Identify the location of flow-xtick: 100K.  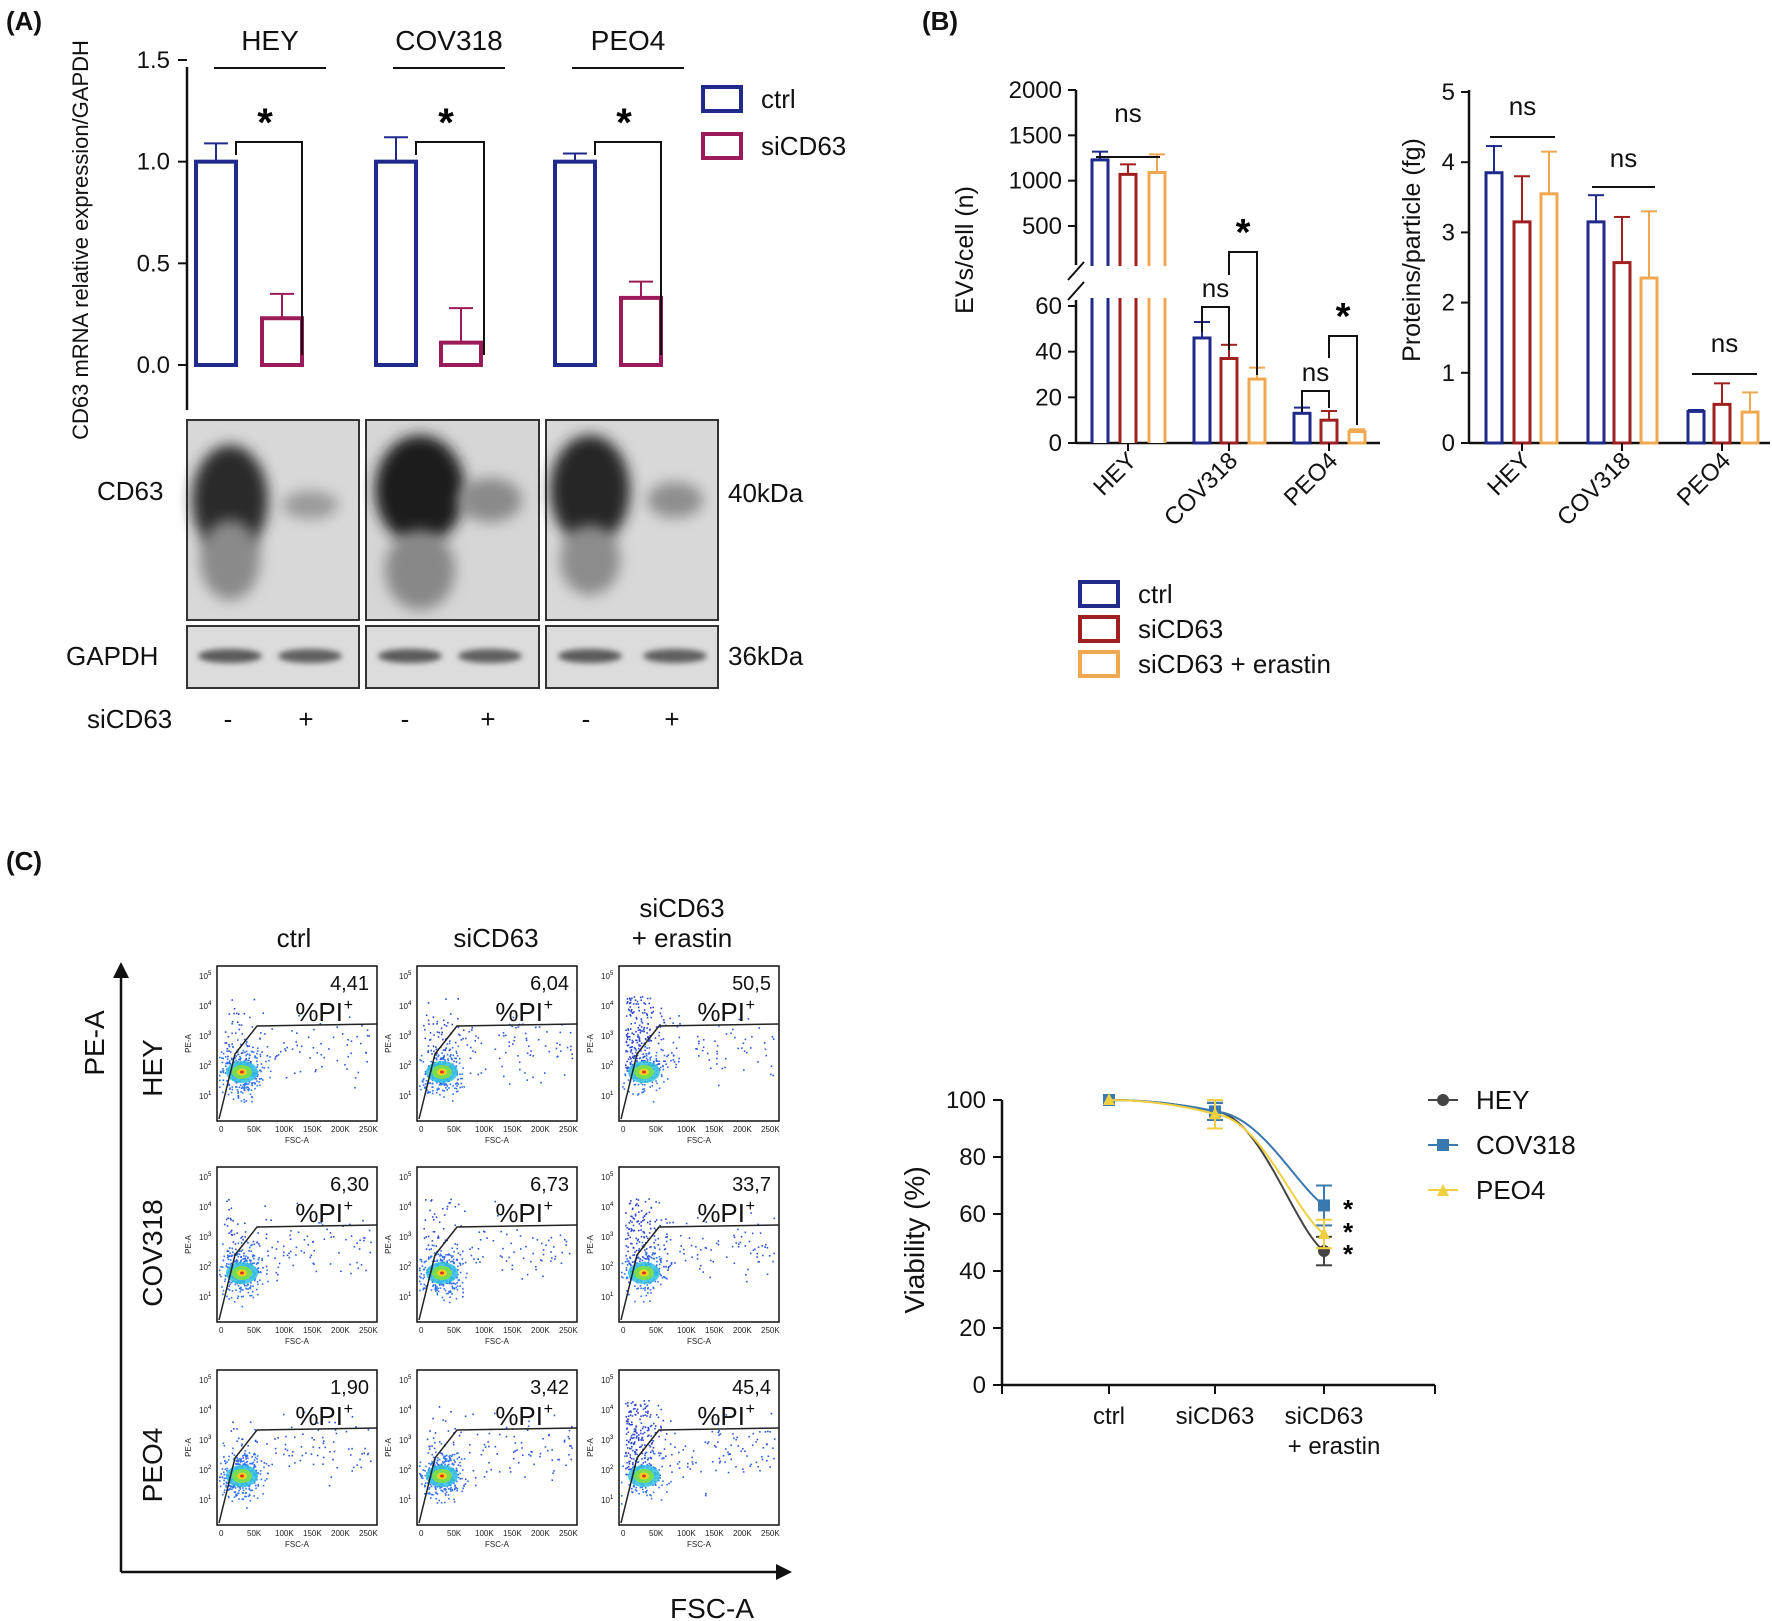
(686, 1129).